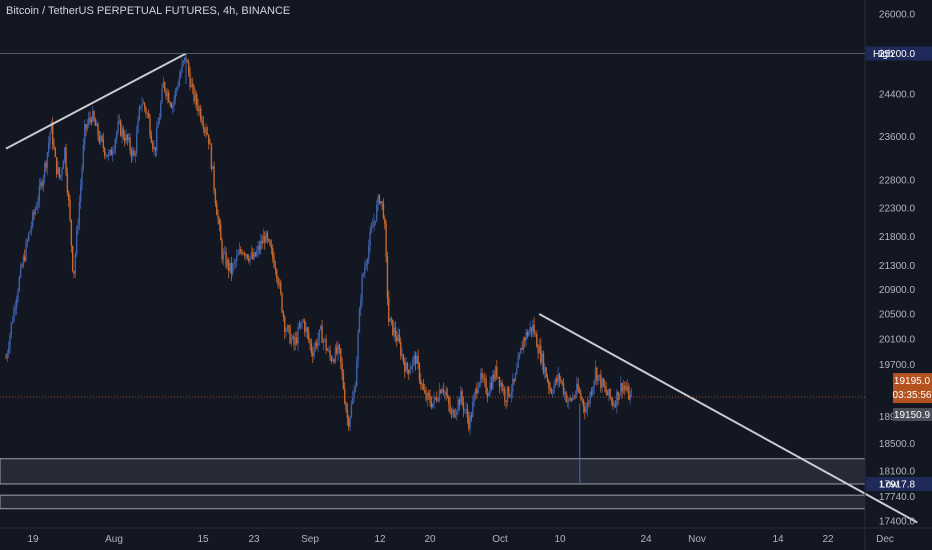  Describe the element at coordinates (897, 484) in the screenshot. I see `low-value: 17917.8` at that location.